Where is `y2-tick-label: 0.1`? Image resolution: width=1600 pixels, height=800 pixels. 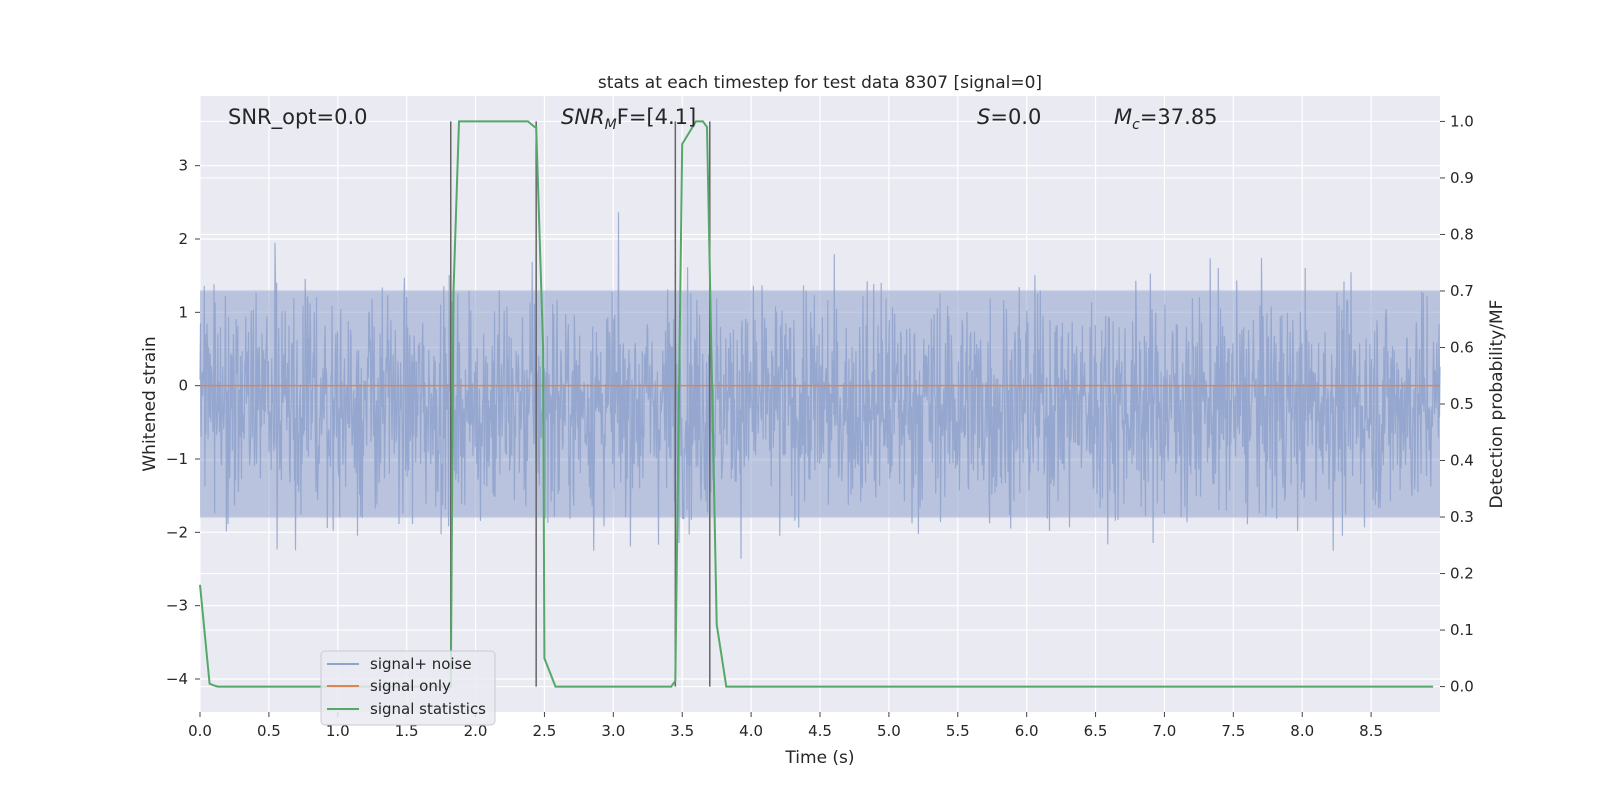 y2-tick-label: 0.1 is located at coordinates (1462, 630).